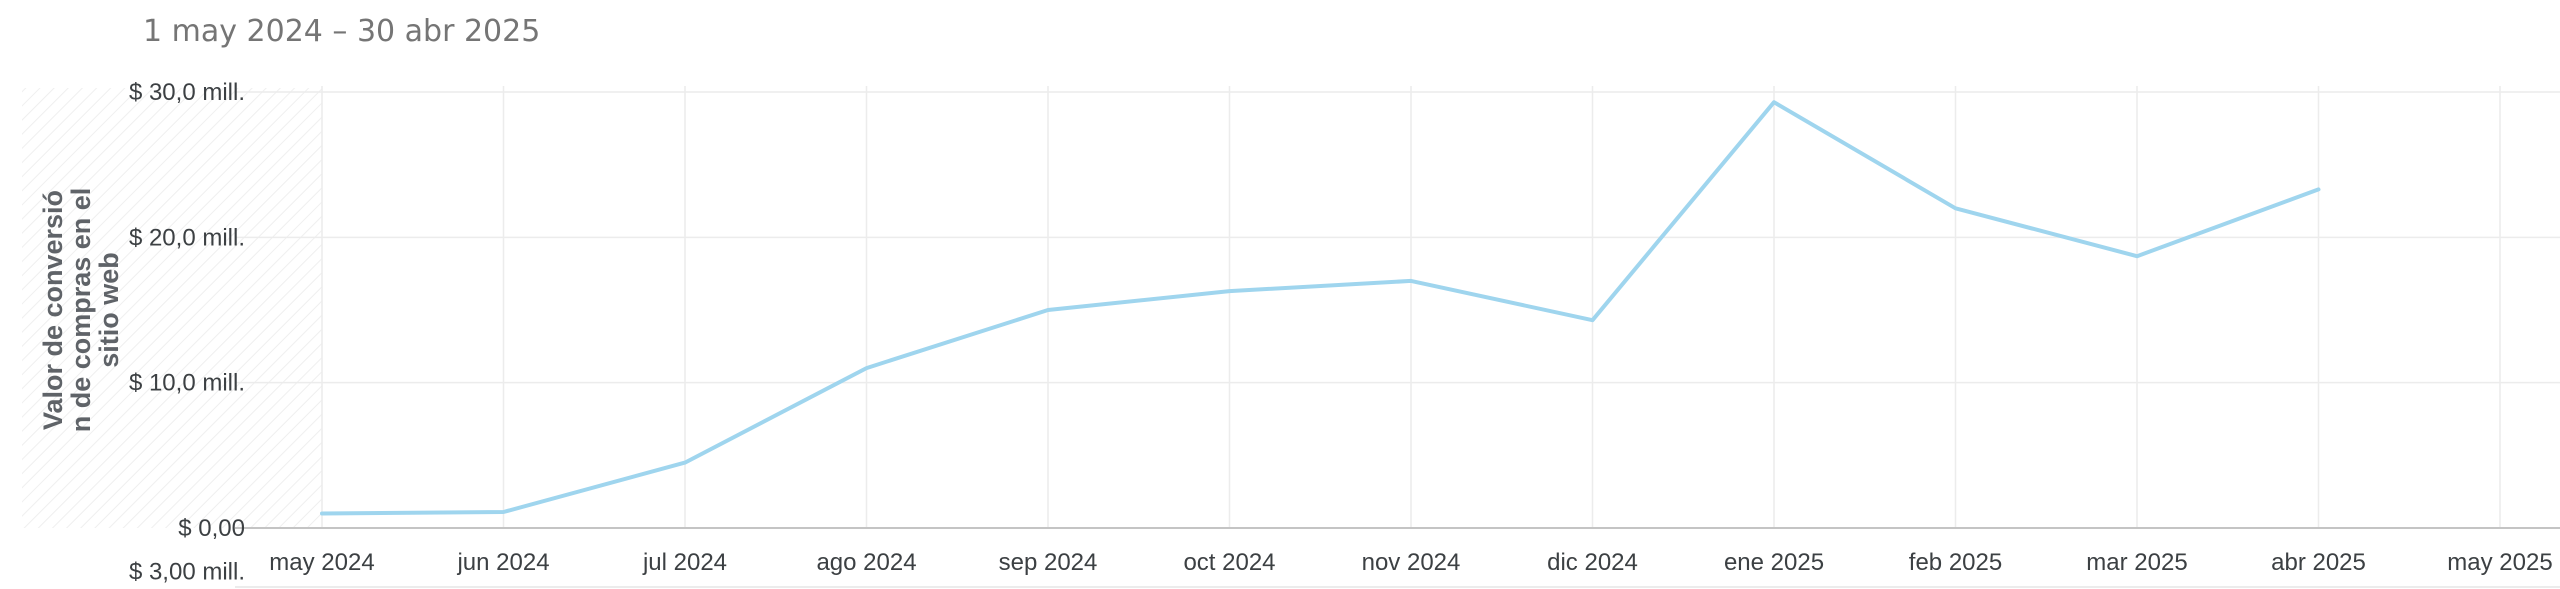  Describe the element at coordinates (321, 562) in the screenshot. I see `x-tick-label: may 2024` at that location.